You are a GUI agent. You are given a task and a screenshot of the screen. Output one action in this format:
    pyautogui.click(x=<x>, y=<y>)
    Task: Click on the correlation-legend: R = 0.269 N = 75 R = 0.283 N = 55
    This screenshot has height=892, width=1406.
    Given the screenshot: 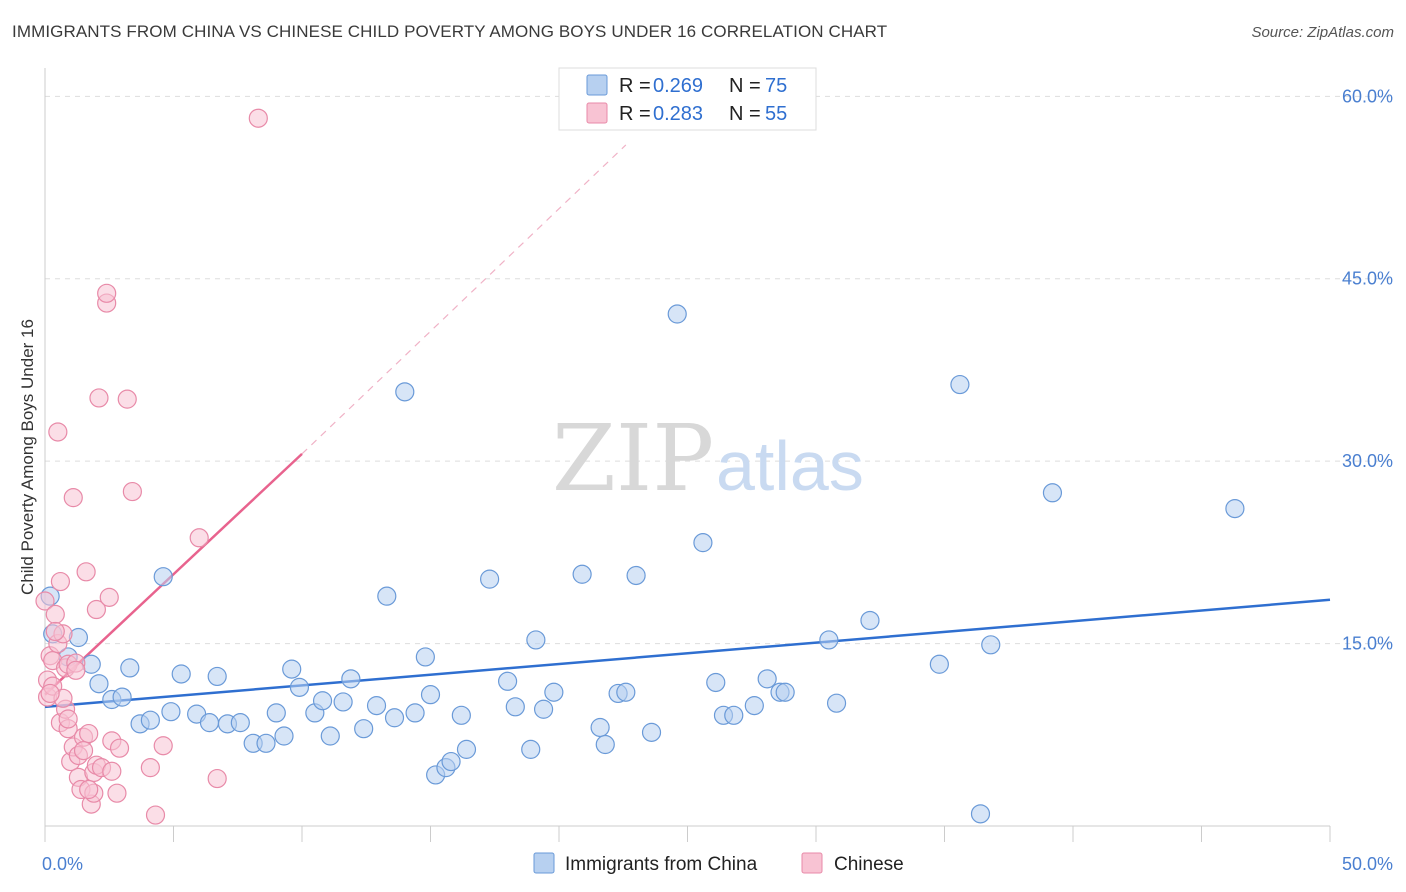 What is the action you would take?
    pyautogui.click(x=687, y=99)
    